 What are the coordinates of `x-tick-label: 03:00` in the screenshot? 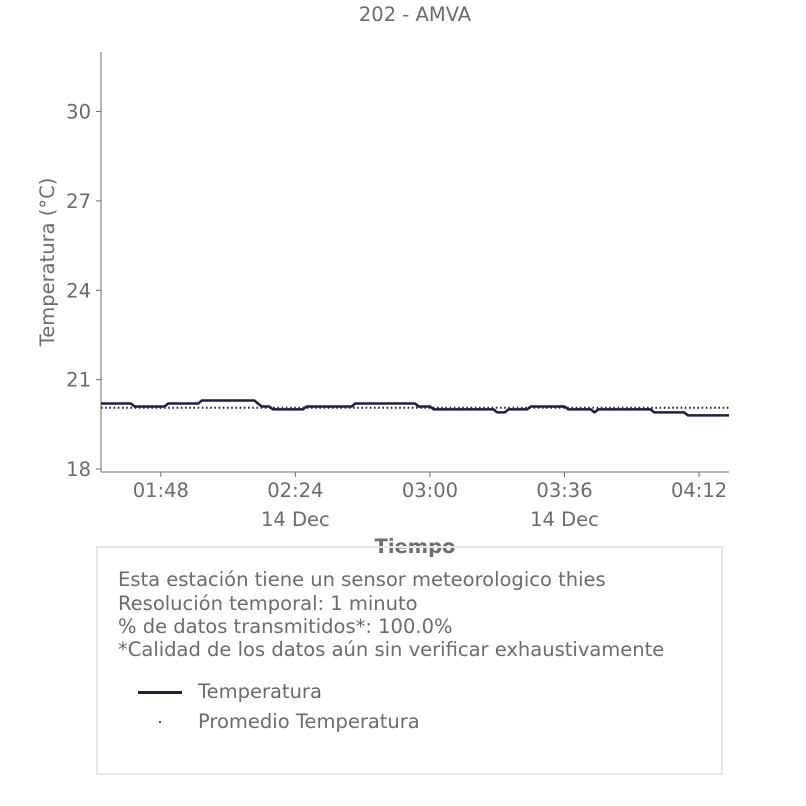 It's located at (430, 490).